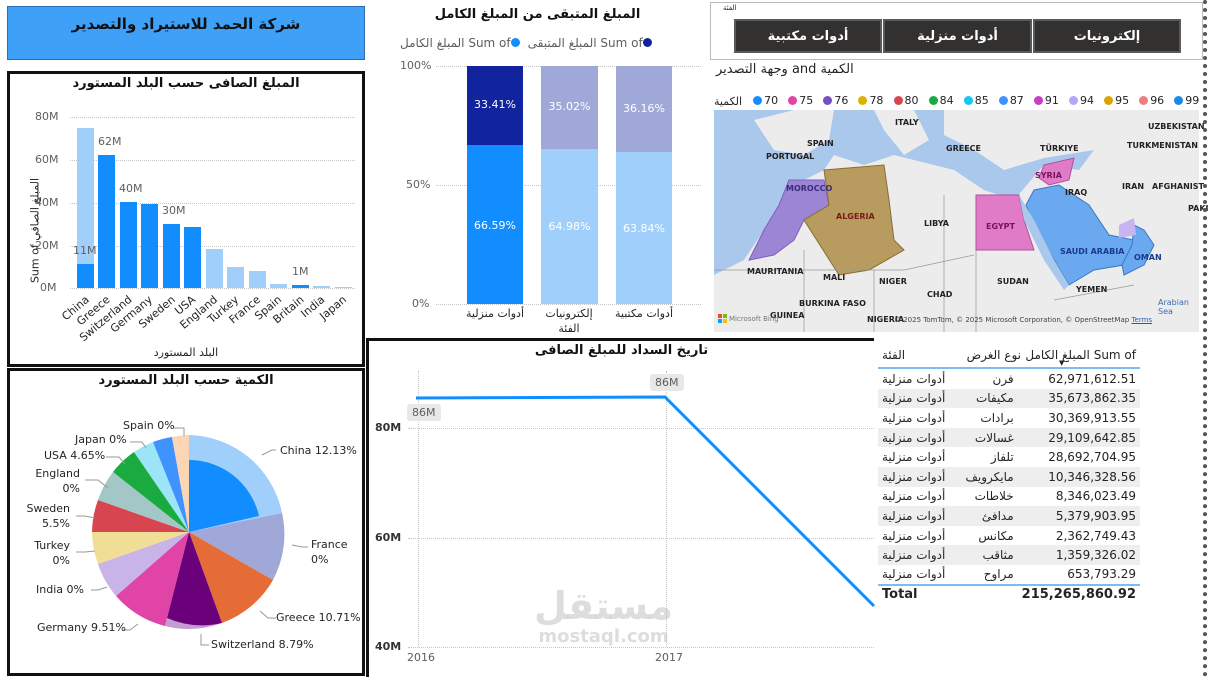 This screenshot has height=680, width=1209. I want to click on stacked-bar-office-remaining, so click(644, 109).